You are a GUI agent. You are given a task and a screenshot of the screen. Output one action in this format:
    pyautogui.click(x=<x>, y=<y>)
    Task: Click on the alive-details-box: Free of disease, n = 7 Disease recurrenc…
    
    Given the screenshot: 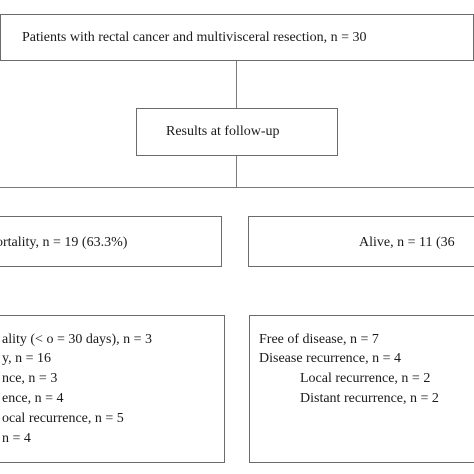 What is the action you would take?
    pyautogui.click(x=361, y=389)
    